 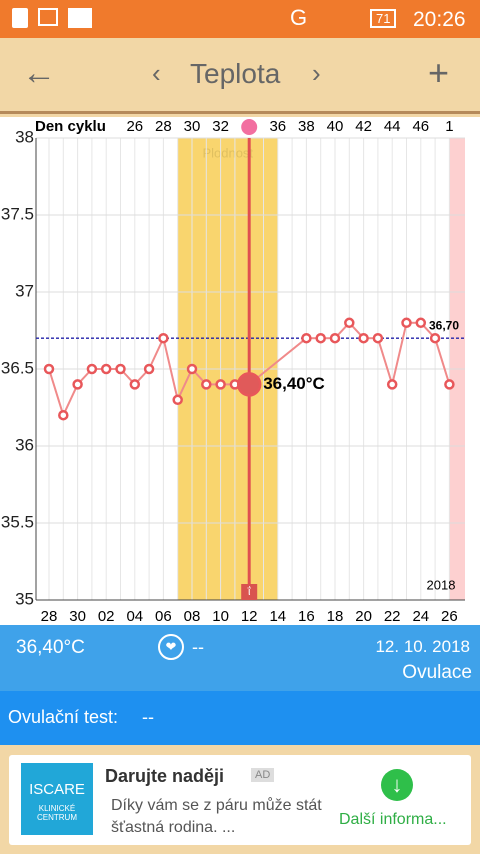 I want to click on ovulation-marker, so click(x=249, y=592).